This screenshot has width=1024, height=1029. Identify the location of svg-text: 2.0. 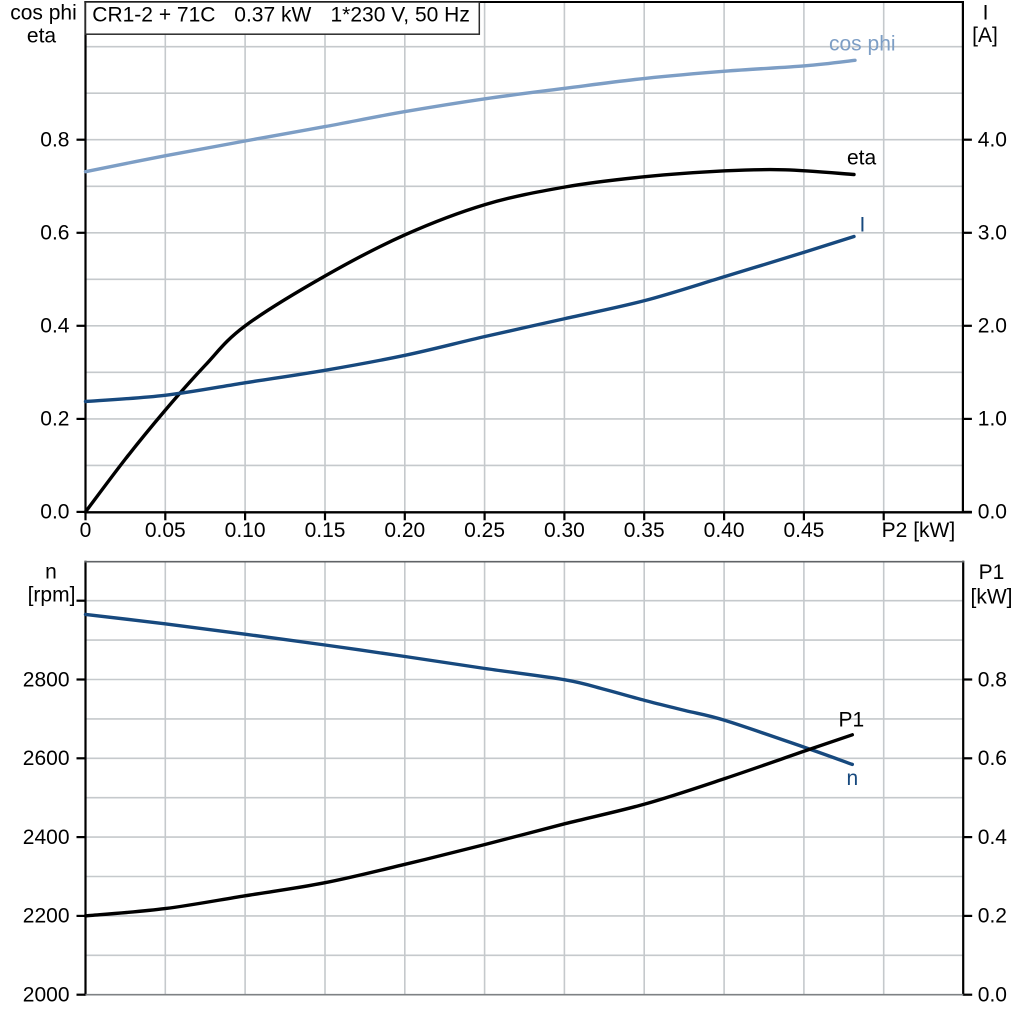
(992, 326).